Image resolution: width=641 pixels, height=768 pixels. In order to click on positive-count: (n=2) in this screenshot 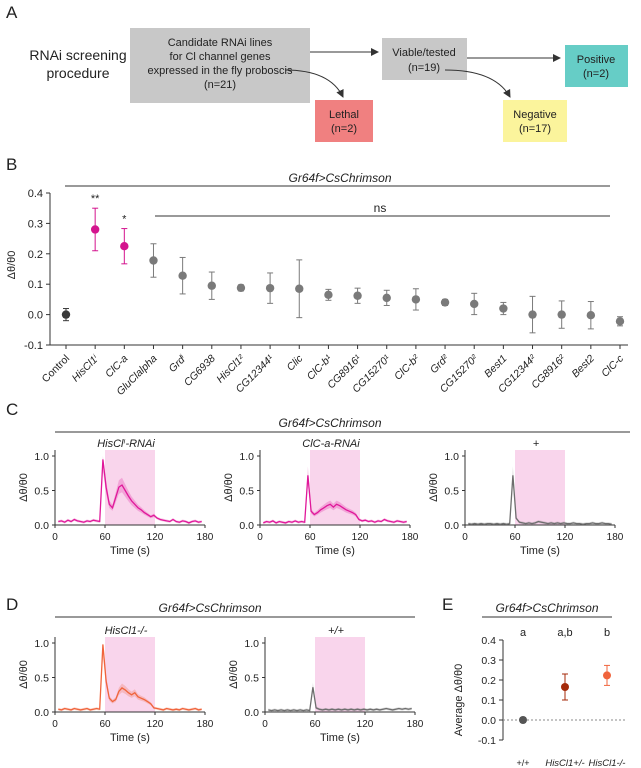, I will do `click(596, 74)`.